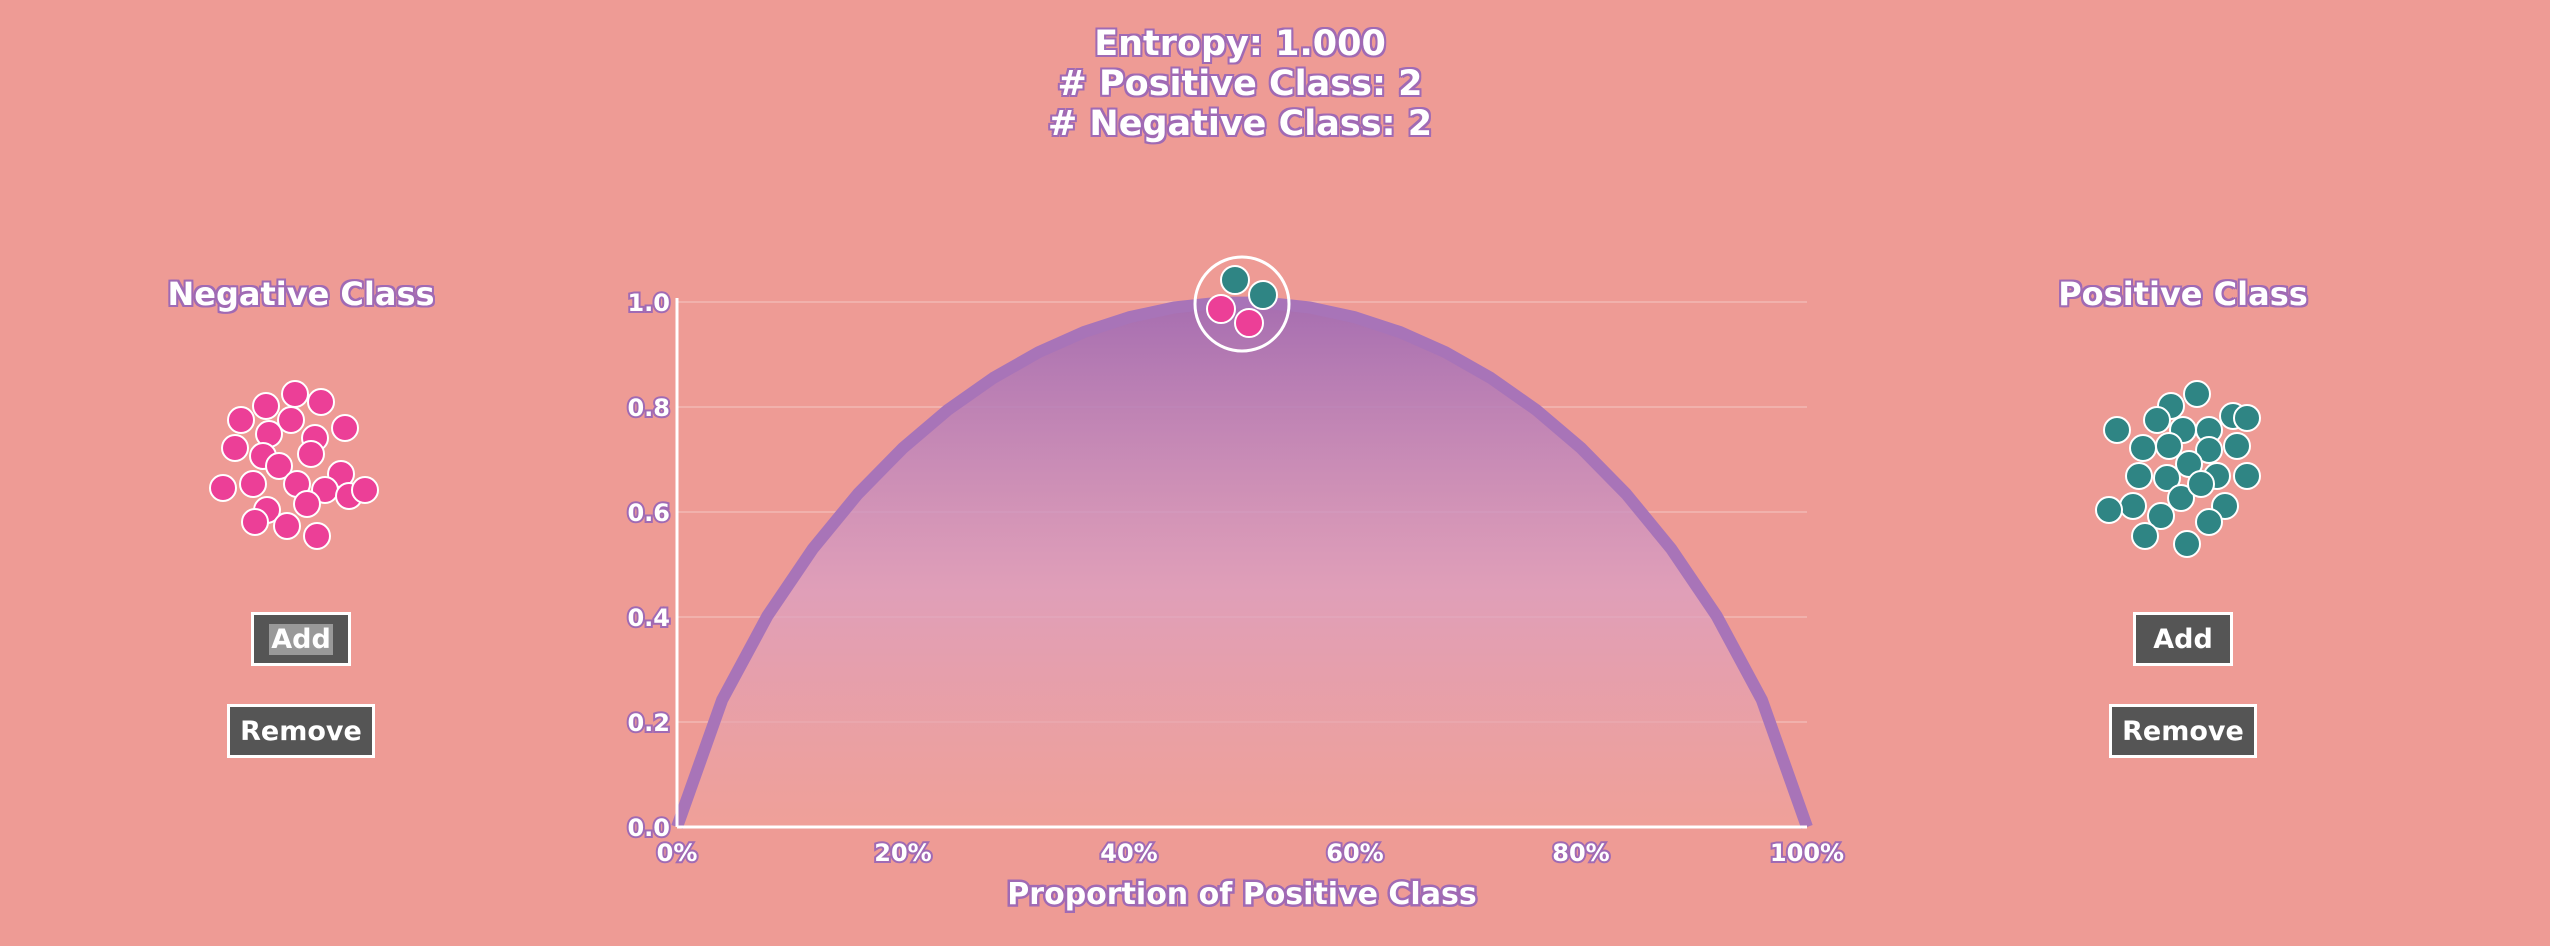  What do you see at coordinates (1240, 44) in the screenshot?
I see `entropy-value: Entropy: 1.000` at bounding box center [1240, 44].